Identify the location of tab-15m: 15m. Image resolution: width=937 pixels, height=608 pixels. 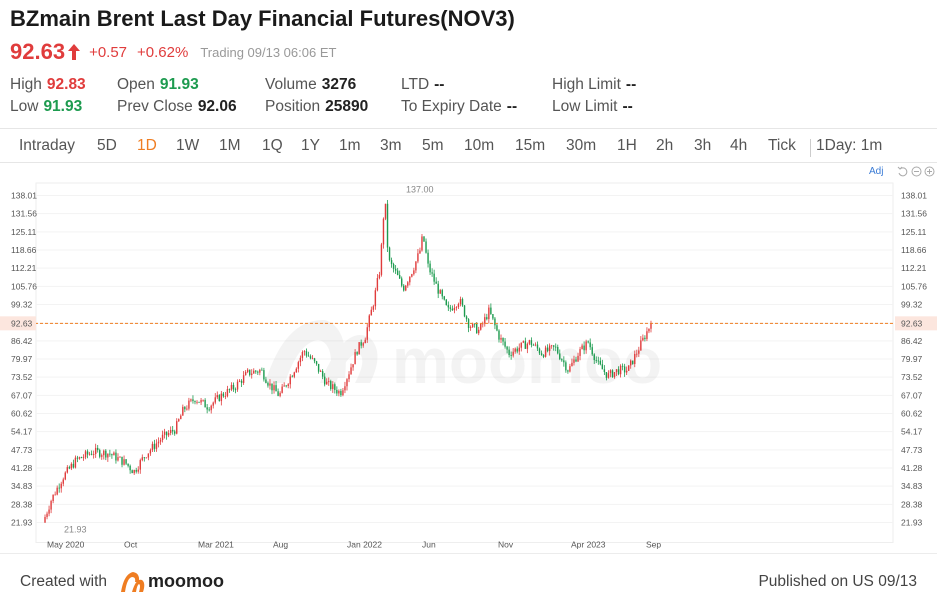
(530, 145).